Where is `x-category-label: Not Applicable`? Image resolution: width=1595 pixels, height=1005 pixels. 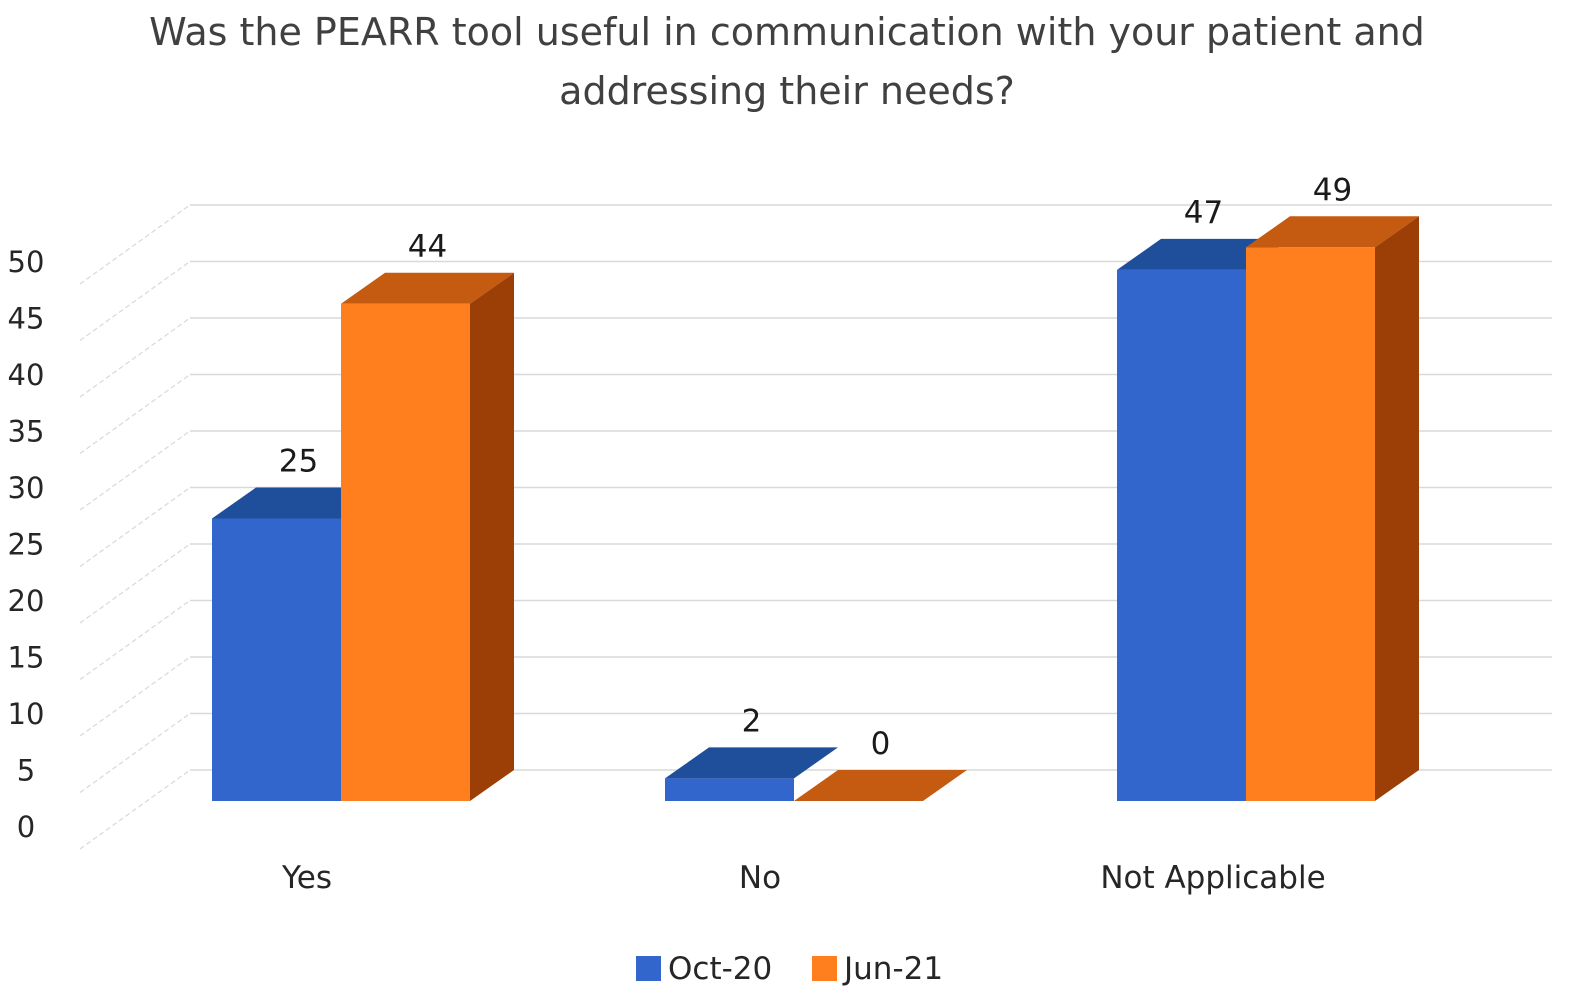 x-category-label: Not Applicable is located at coordinates (1212, 878).